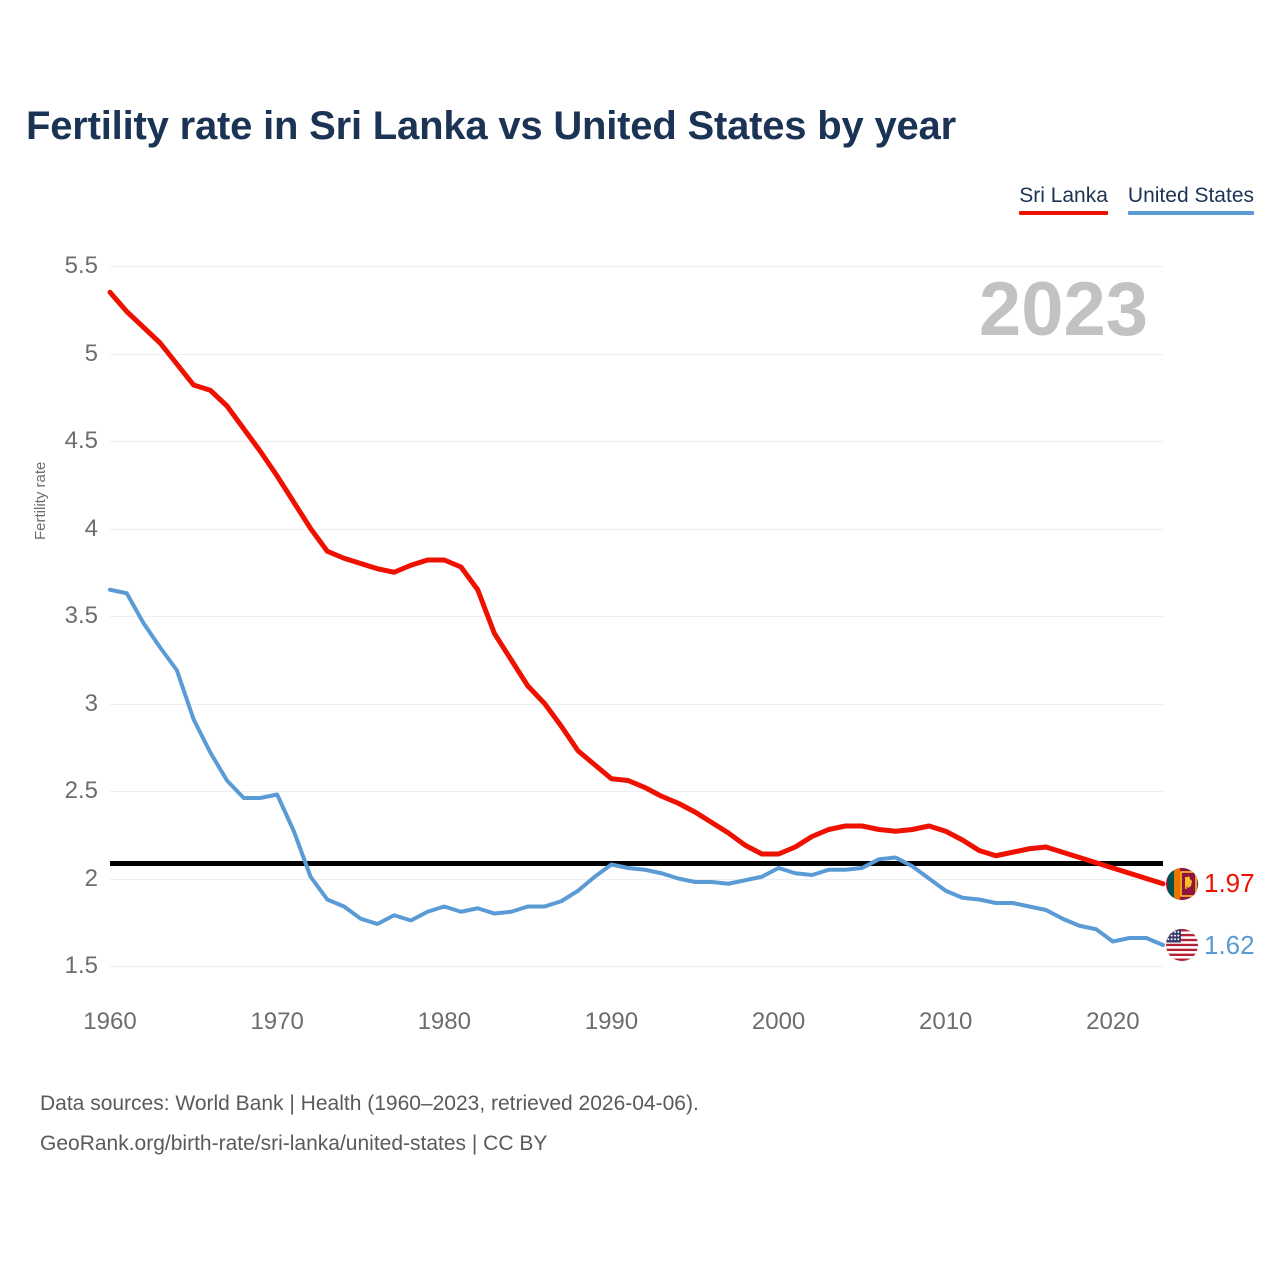 This screenshot has width=1280, height=1280. Describe the element at coordinates (1190, 195) in the screenshot. I see `legend-label-united-states: United States` at that location.